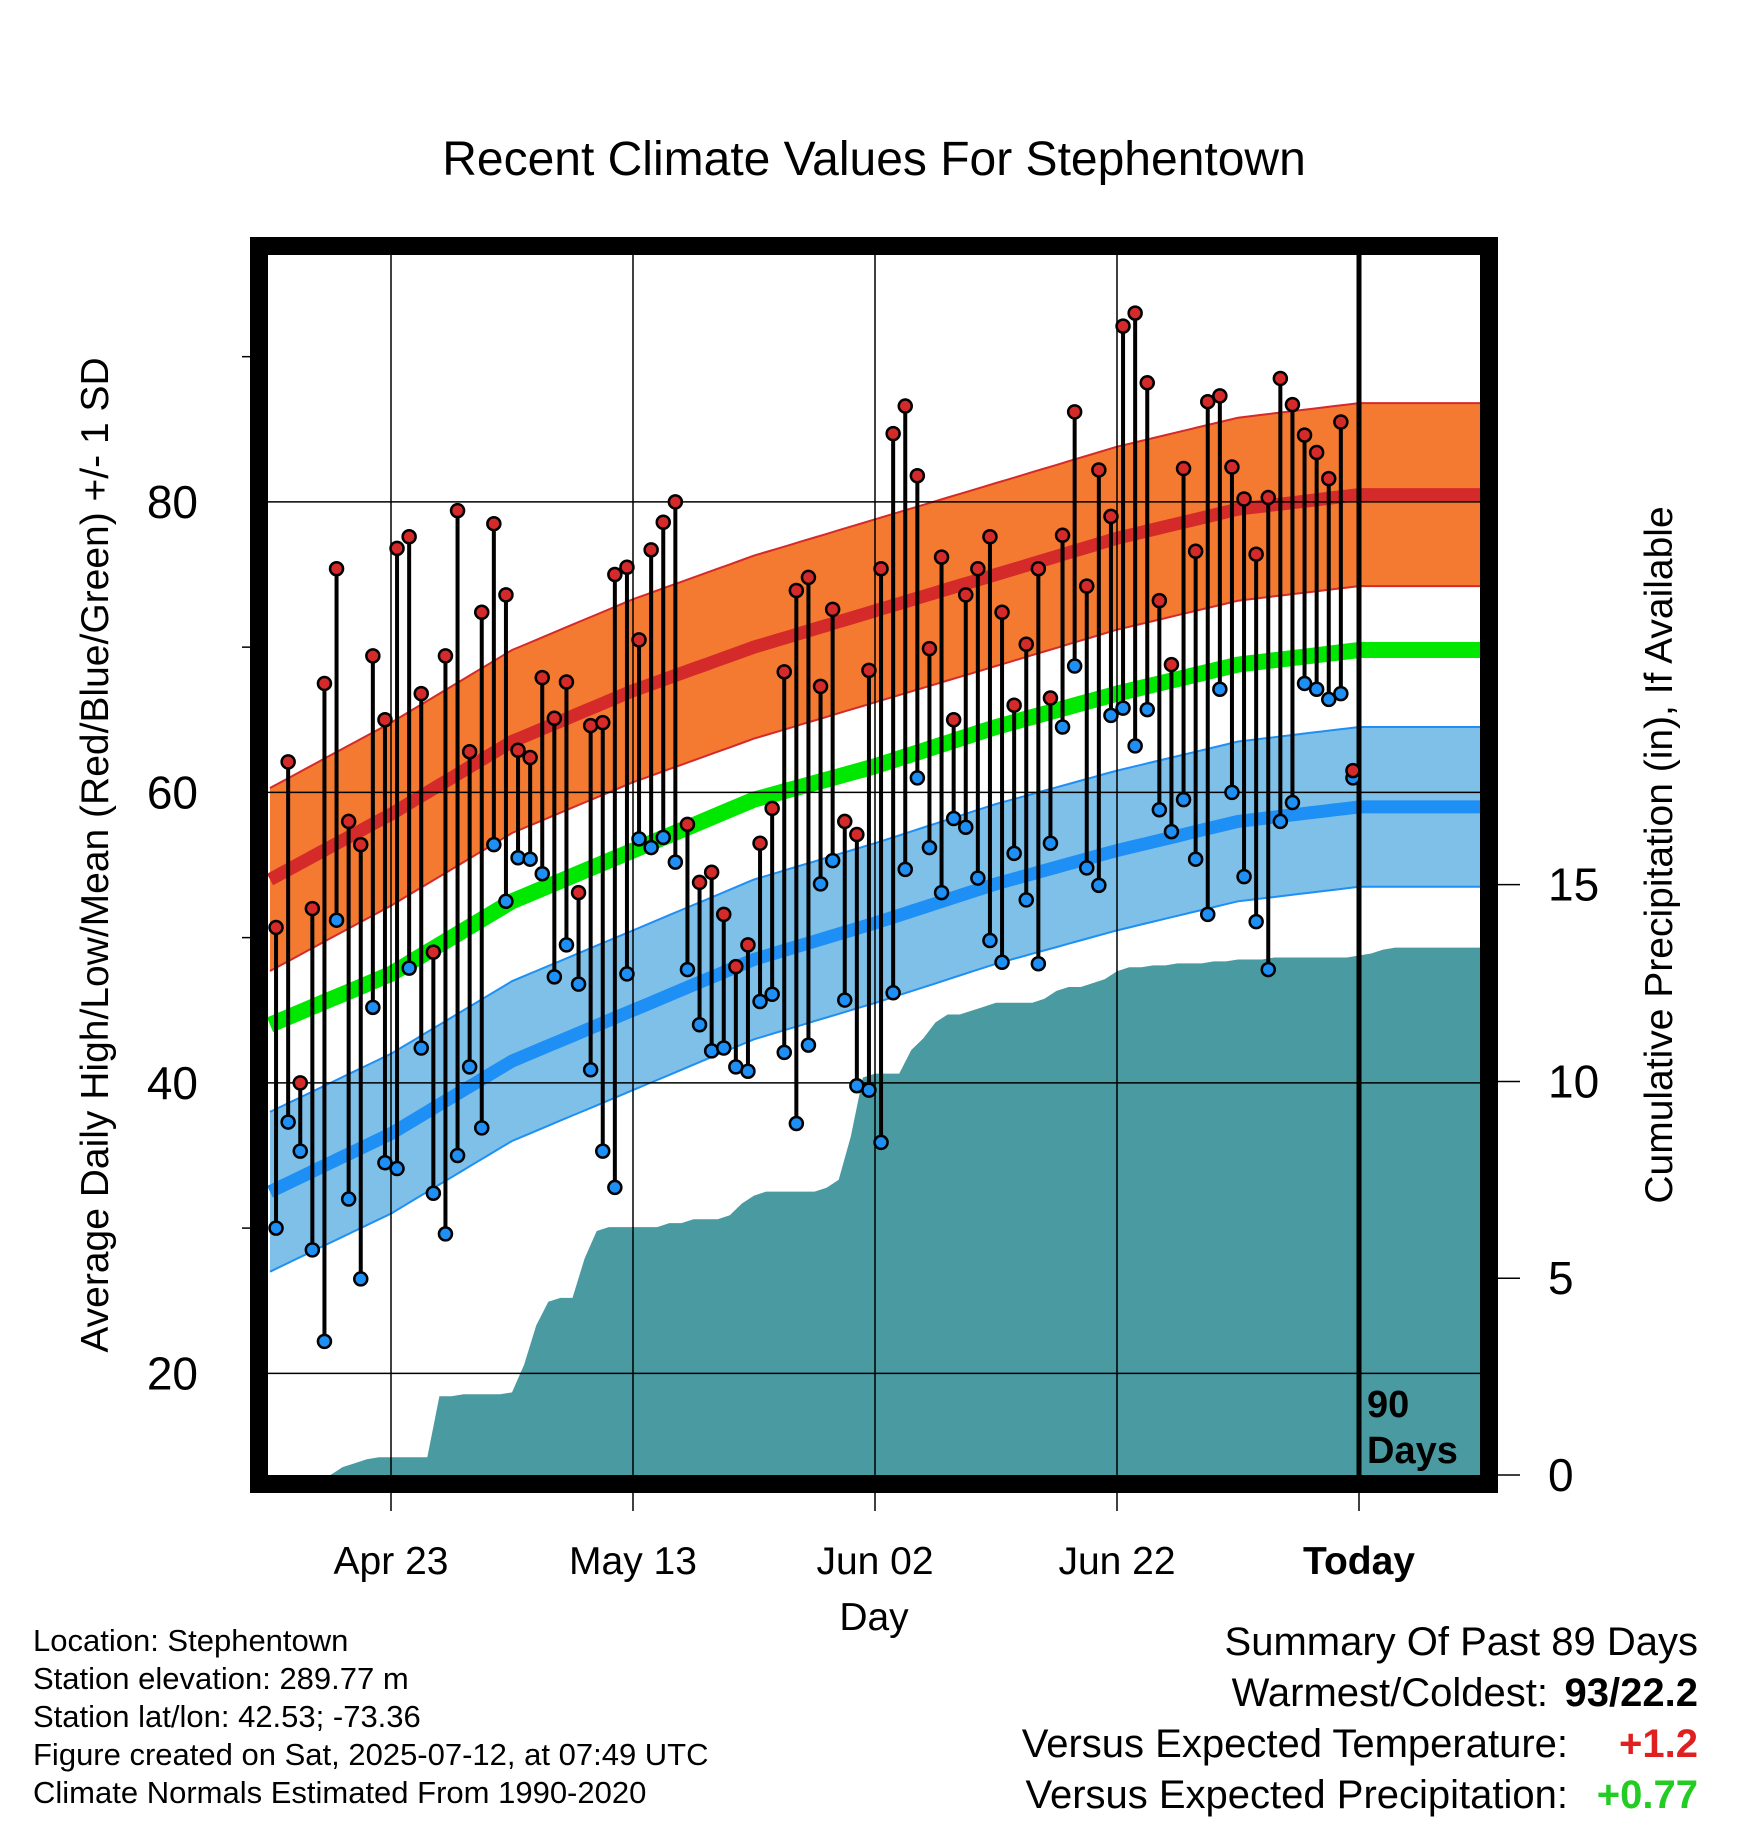 The image size is (1748, 1828). What do you see at coordinates (633, 1561) in the screenshot?
I see `x-tick-label: May 13` at bounding box center [633, 1561].